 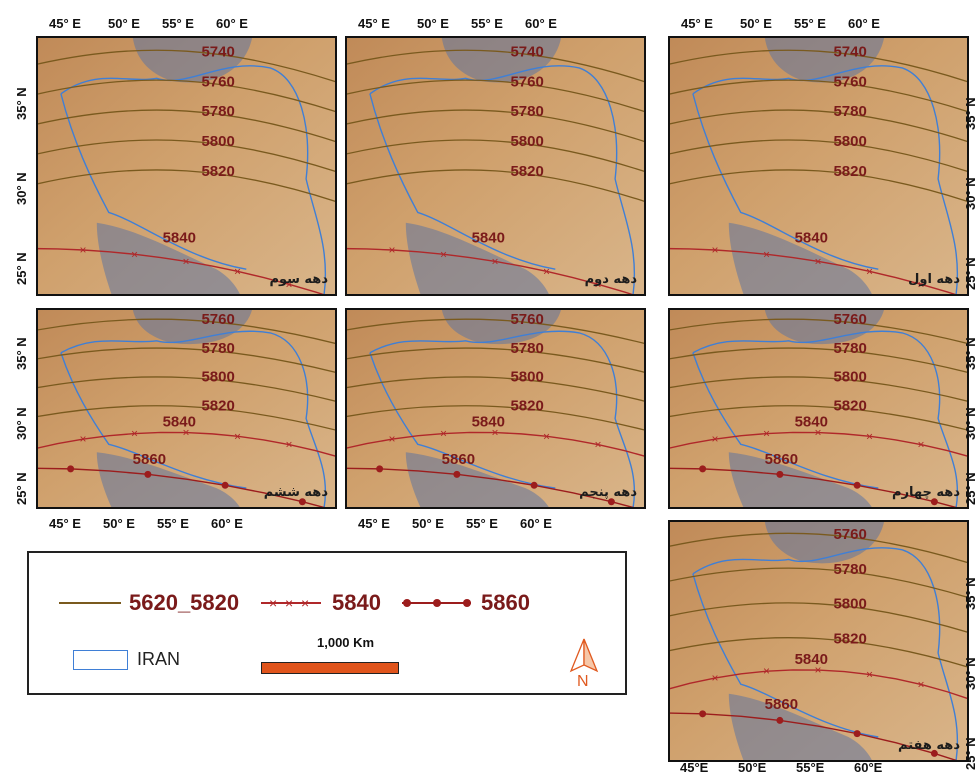 I want to click on panel-title: دهه پنجم, so click(x=608, y=492).